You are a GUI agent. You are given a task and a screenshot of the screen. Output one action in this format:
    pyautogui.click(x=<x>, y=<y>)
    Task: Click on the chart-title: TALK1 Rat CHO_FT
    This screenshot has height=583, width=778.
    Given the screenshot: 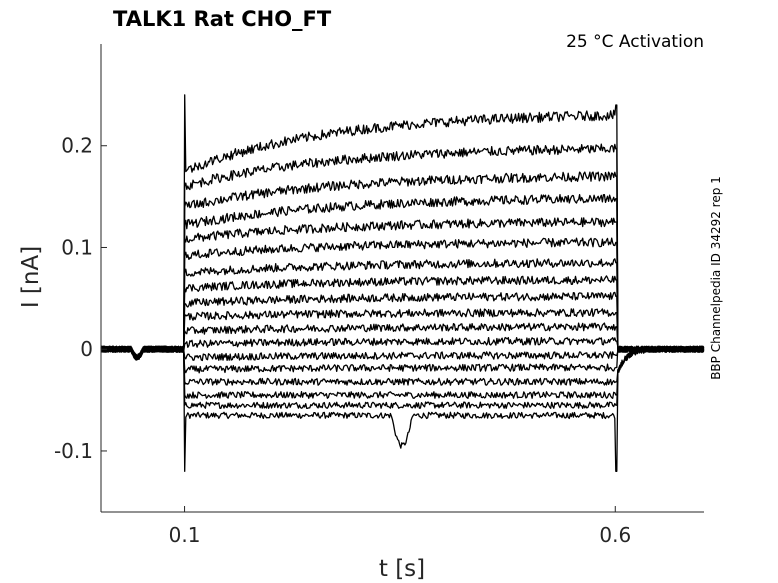 What is the action you would take?
    pyautogui.click(x=222, y=19)
    